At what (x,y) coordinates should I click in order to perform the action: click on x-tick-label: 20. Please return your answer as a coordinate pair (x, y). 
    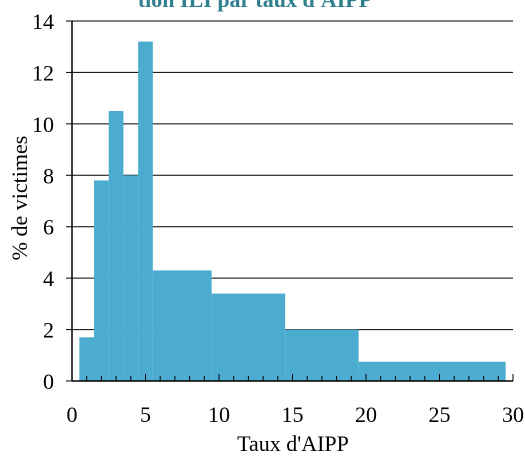
    Looking at the image, I should click on (366, 414).